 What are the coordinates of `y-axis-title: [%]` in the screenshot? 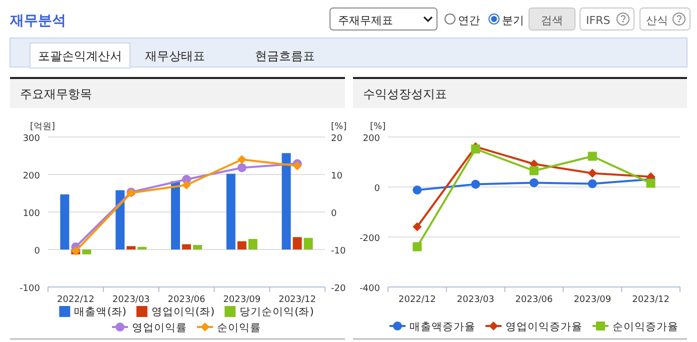 It's located at (378, 127).